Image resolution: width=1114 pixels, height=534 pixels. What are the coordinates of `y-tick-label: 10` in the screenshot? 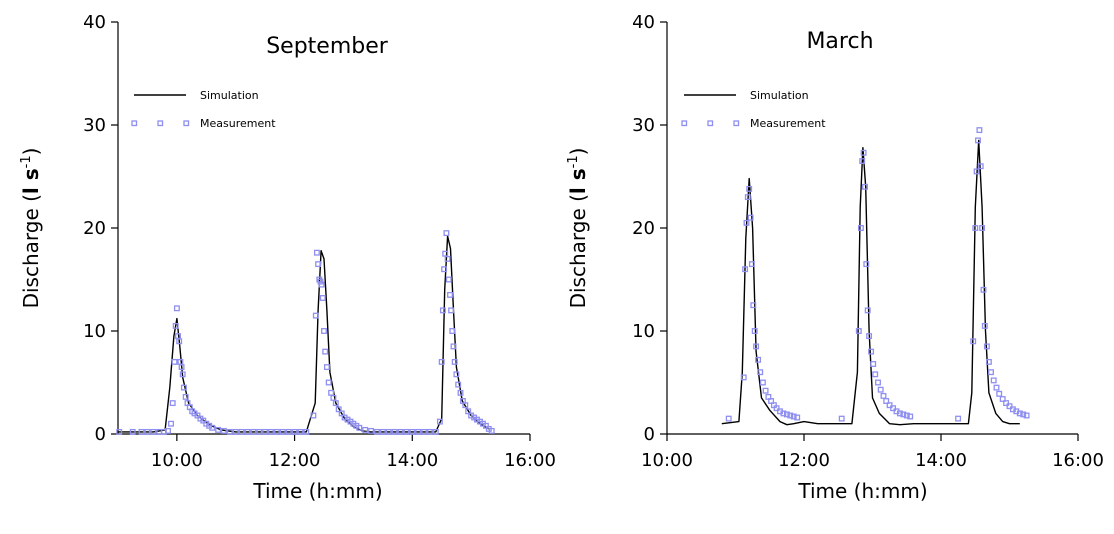 It's located at (643, 331).